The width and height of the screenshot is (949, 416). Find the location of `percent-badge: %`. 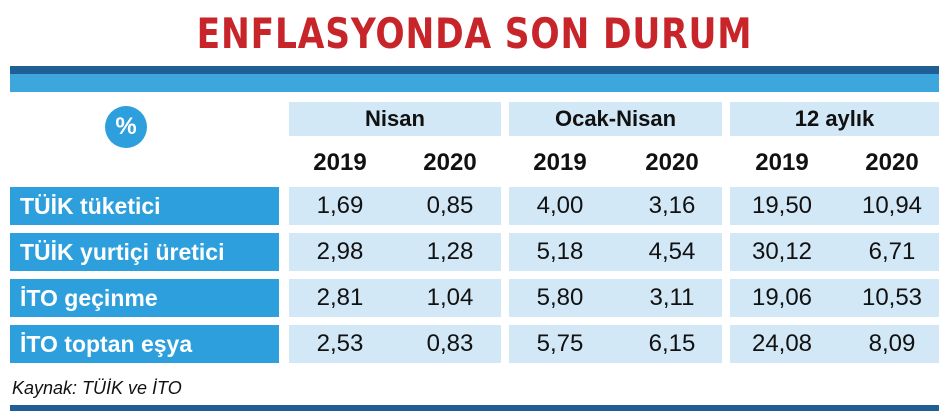

percent-badge: % is located at coordinates (126, 127).